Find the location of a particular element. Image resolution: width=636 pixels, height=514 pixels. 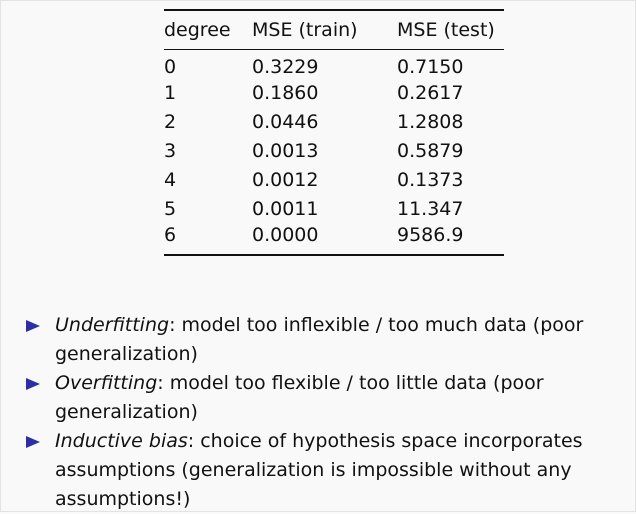

table-row: 3 0.0013 0.5879 is located at coordinates (334, 151).